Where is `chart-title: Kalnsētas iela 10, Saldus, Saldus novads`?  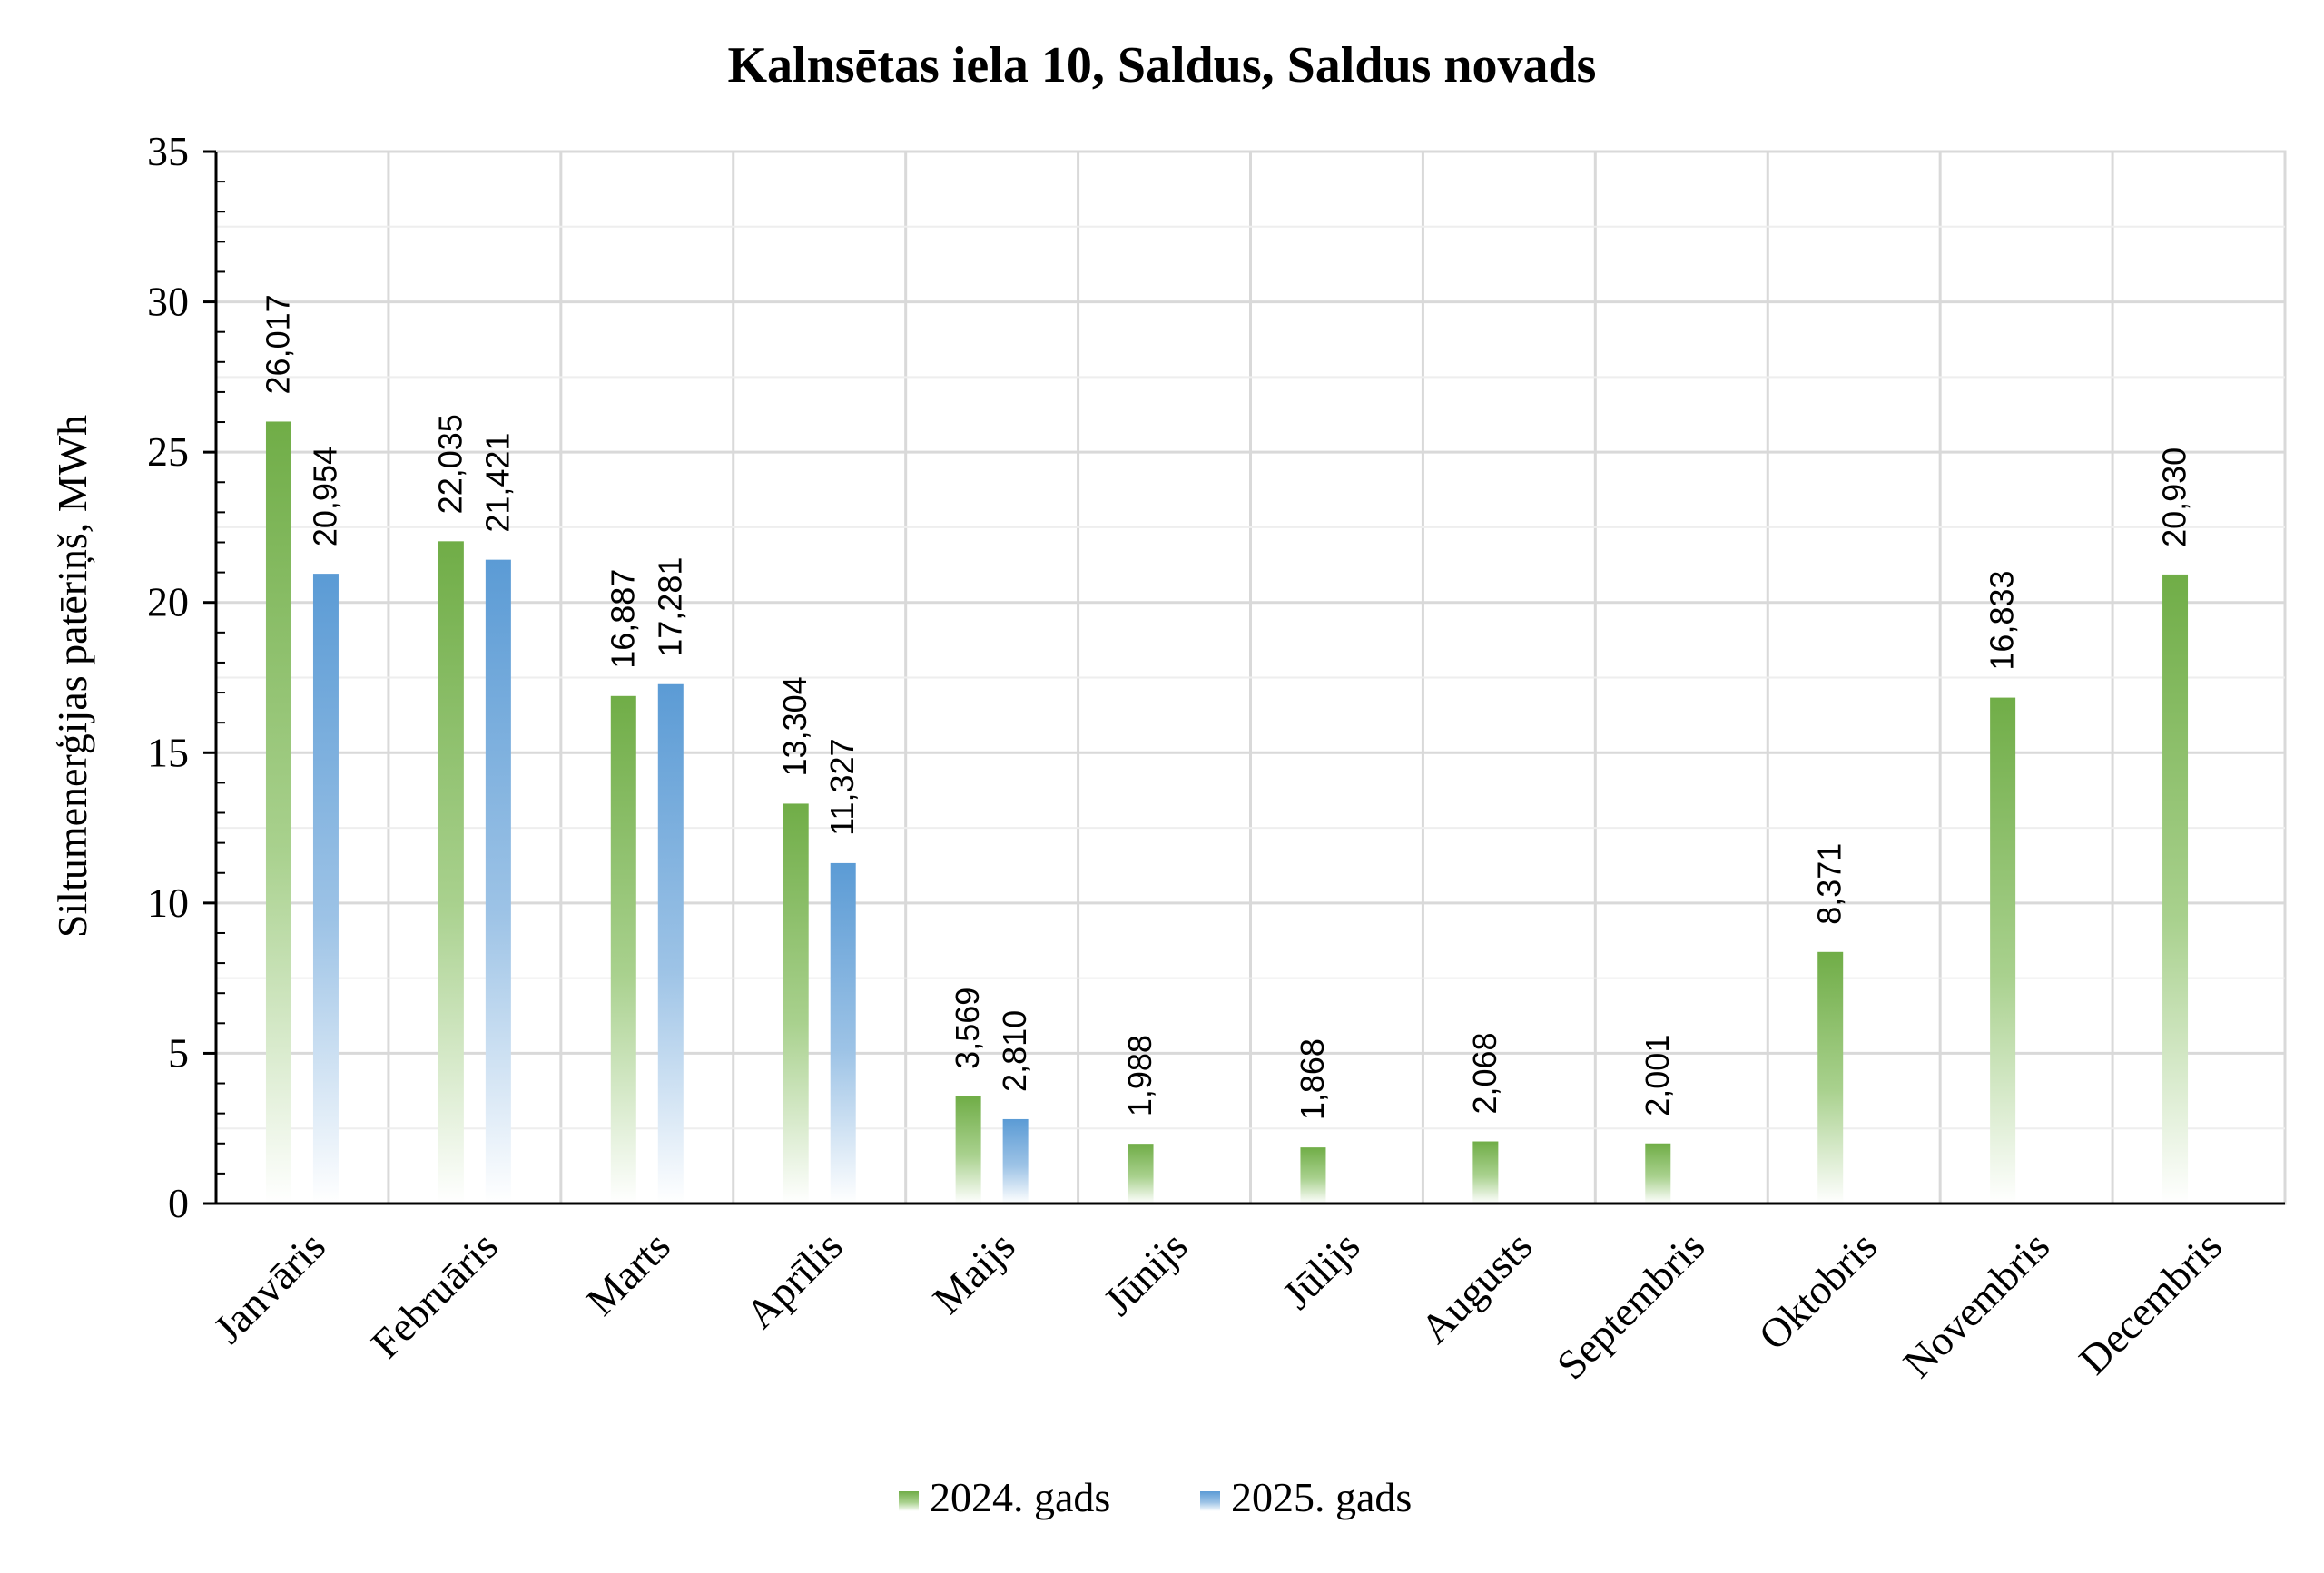
chart-title: Kalnsētas iela 10, Saldus, Saldus novads is located at coordinates (1162, 65).